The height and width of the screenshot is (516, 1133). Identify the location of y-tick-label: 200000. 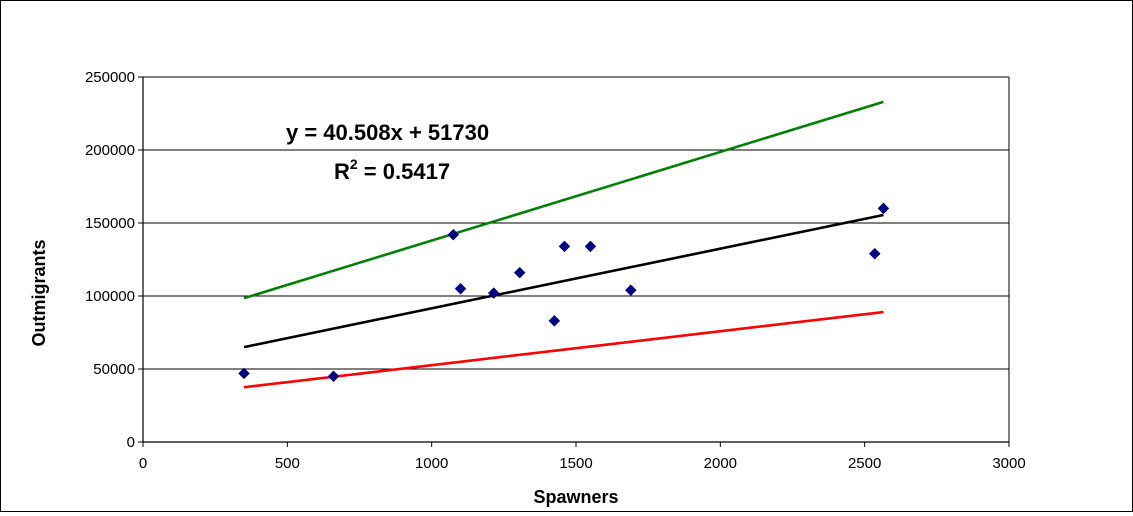
(110, 150).